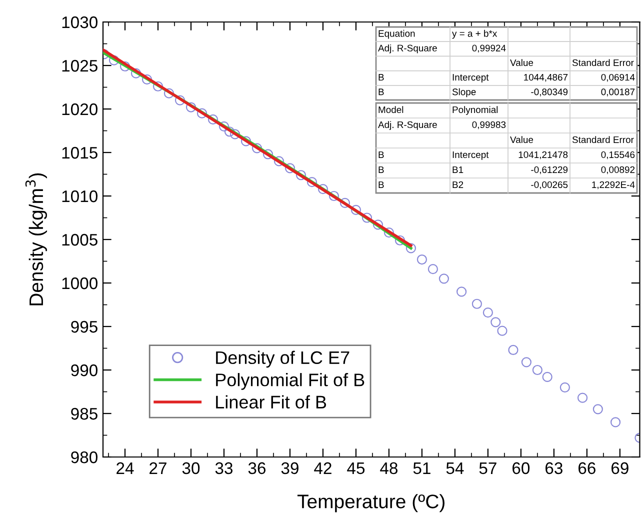  I want to click on x-tick-label: 66, so click(587, 468).